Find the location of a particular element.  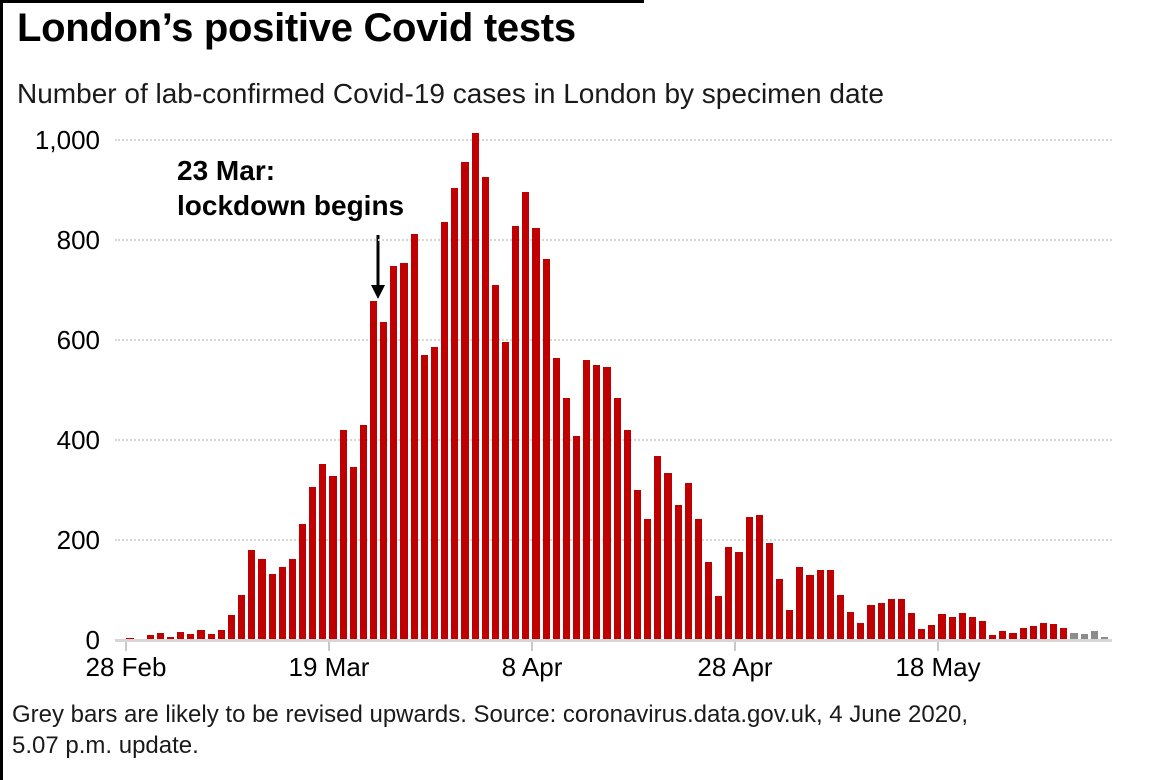

bar-21-Apr is located at coordinates (668, 556).